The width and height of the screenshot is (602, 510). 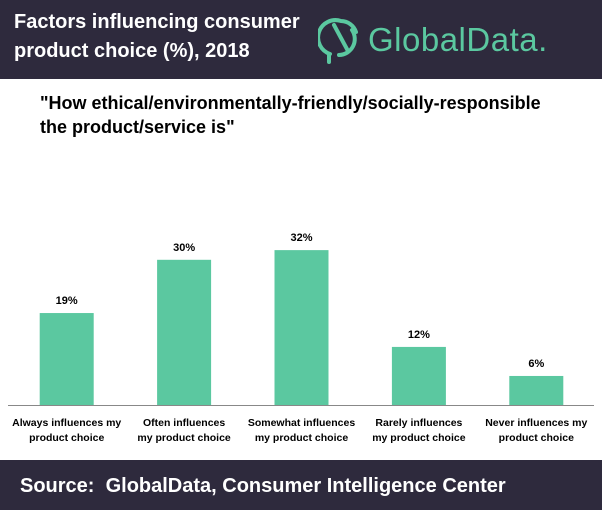 What do you see at coordinates (338, 41) in the screenshot?
I see `globaldata-logo-icon` at bounding box center [338, 41].